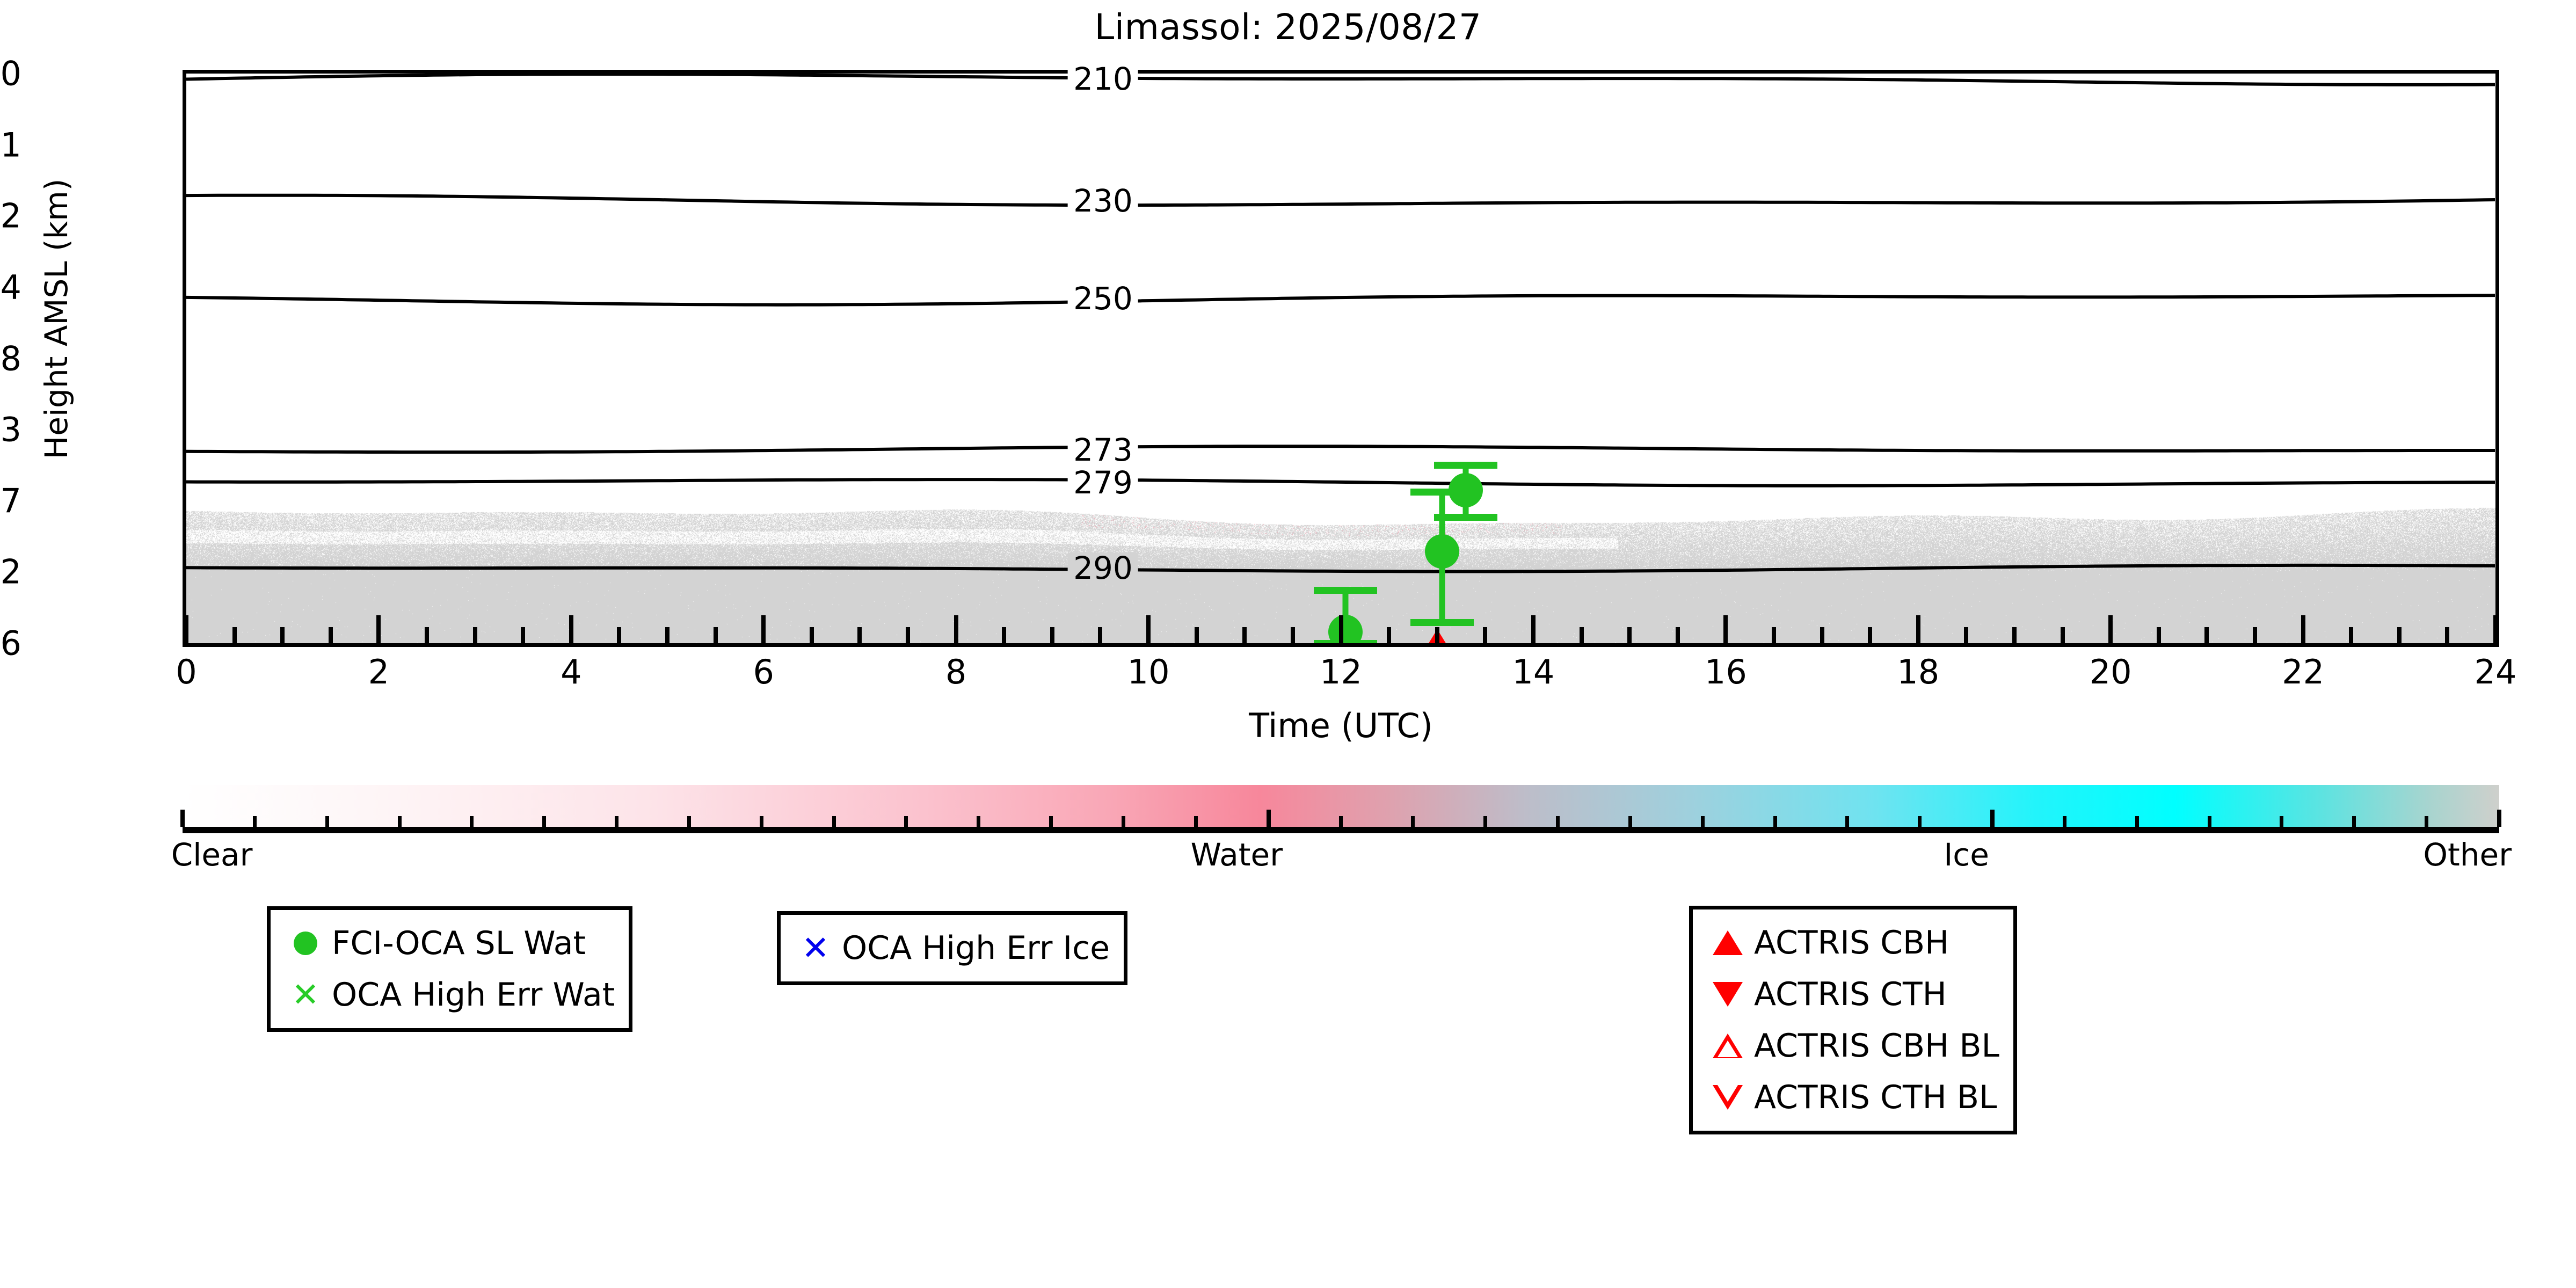 This screenshot has width=2576, height=1288. What do you see at coordinates (1728, 1097) in the screenshot?
I see `triangle-down-open-icon` at bounding box center [1728, 1097].